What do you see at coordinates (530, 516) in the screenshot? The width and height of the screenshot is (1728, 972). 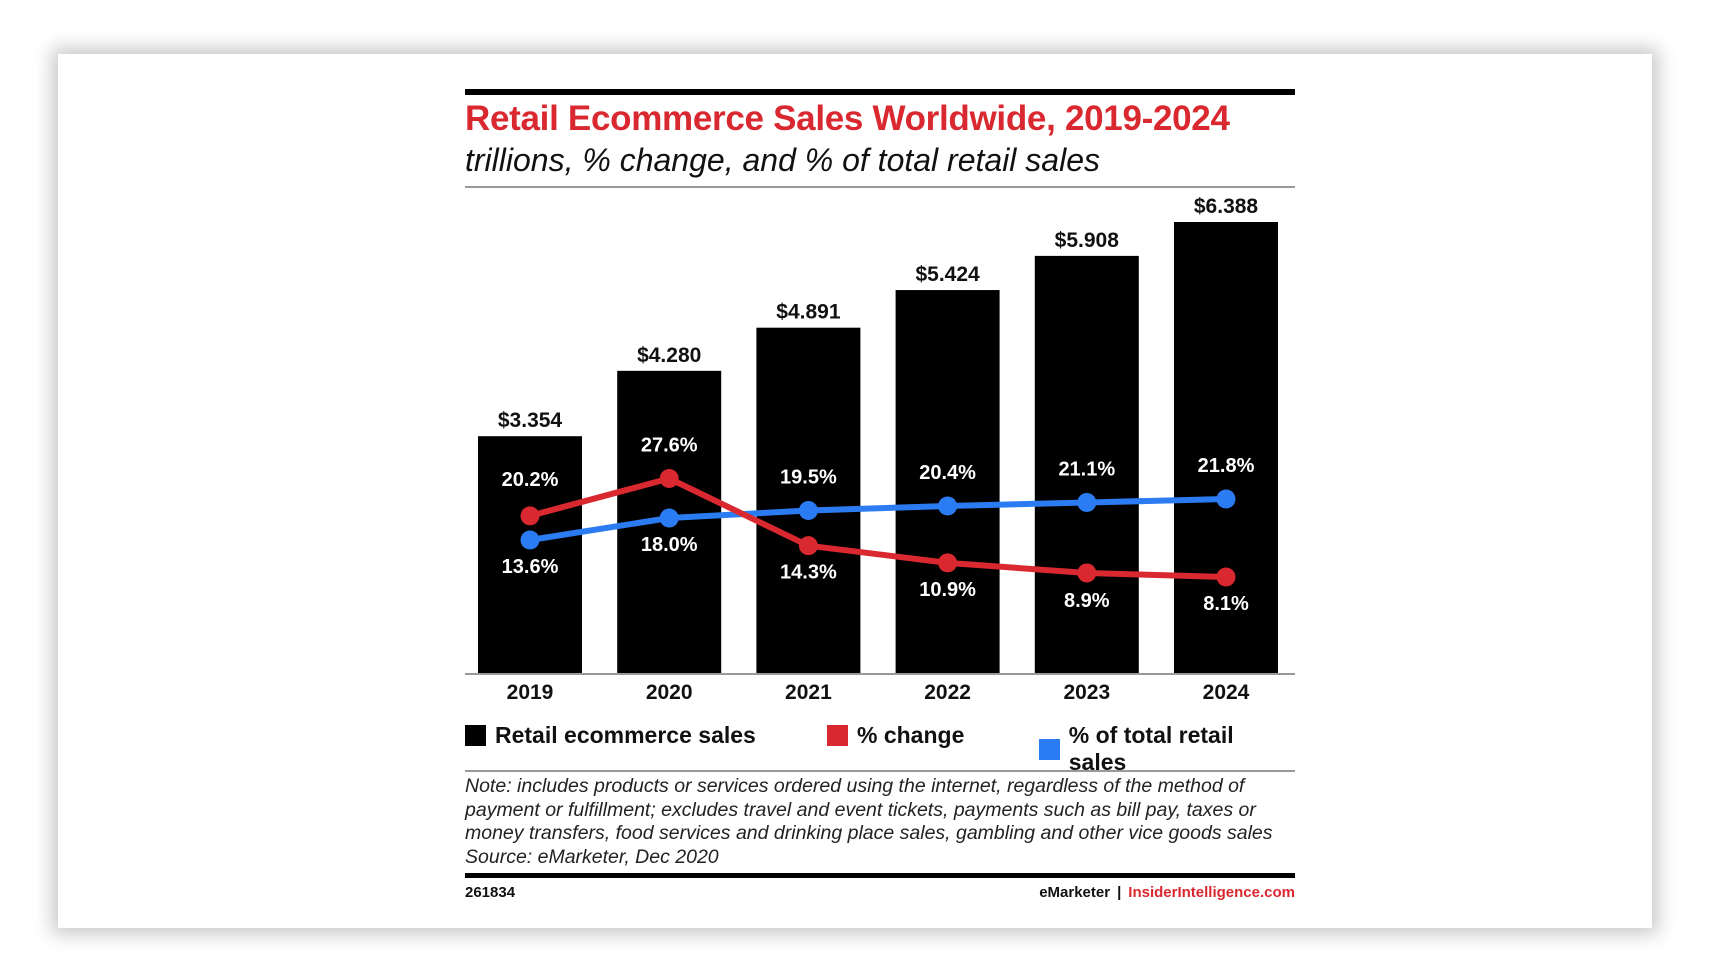 I see `point-change-2019` at bounding box center [530, 516].